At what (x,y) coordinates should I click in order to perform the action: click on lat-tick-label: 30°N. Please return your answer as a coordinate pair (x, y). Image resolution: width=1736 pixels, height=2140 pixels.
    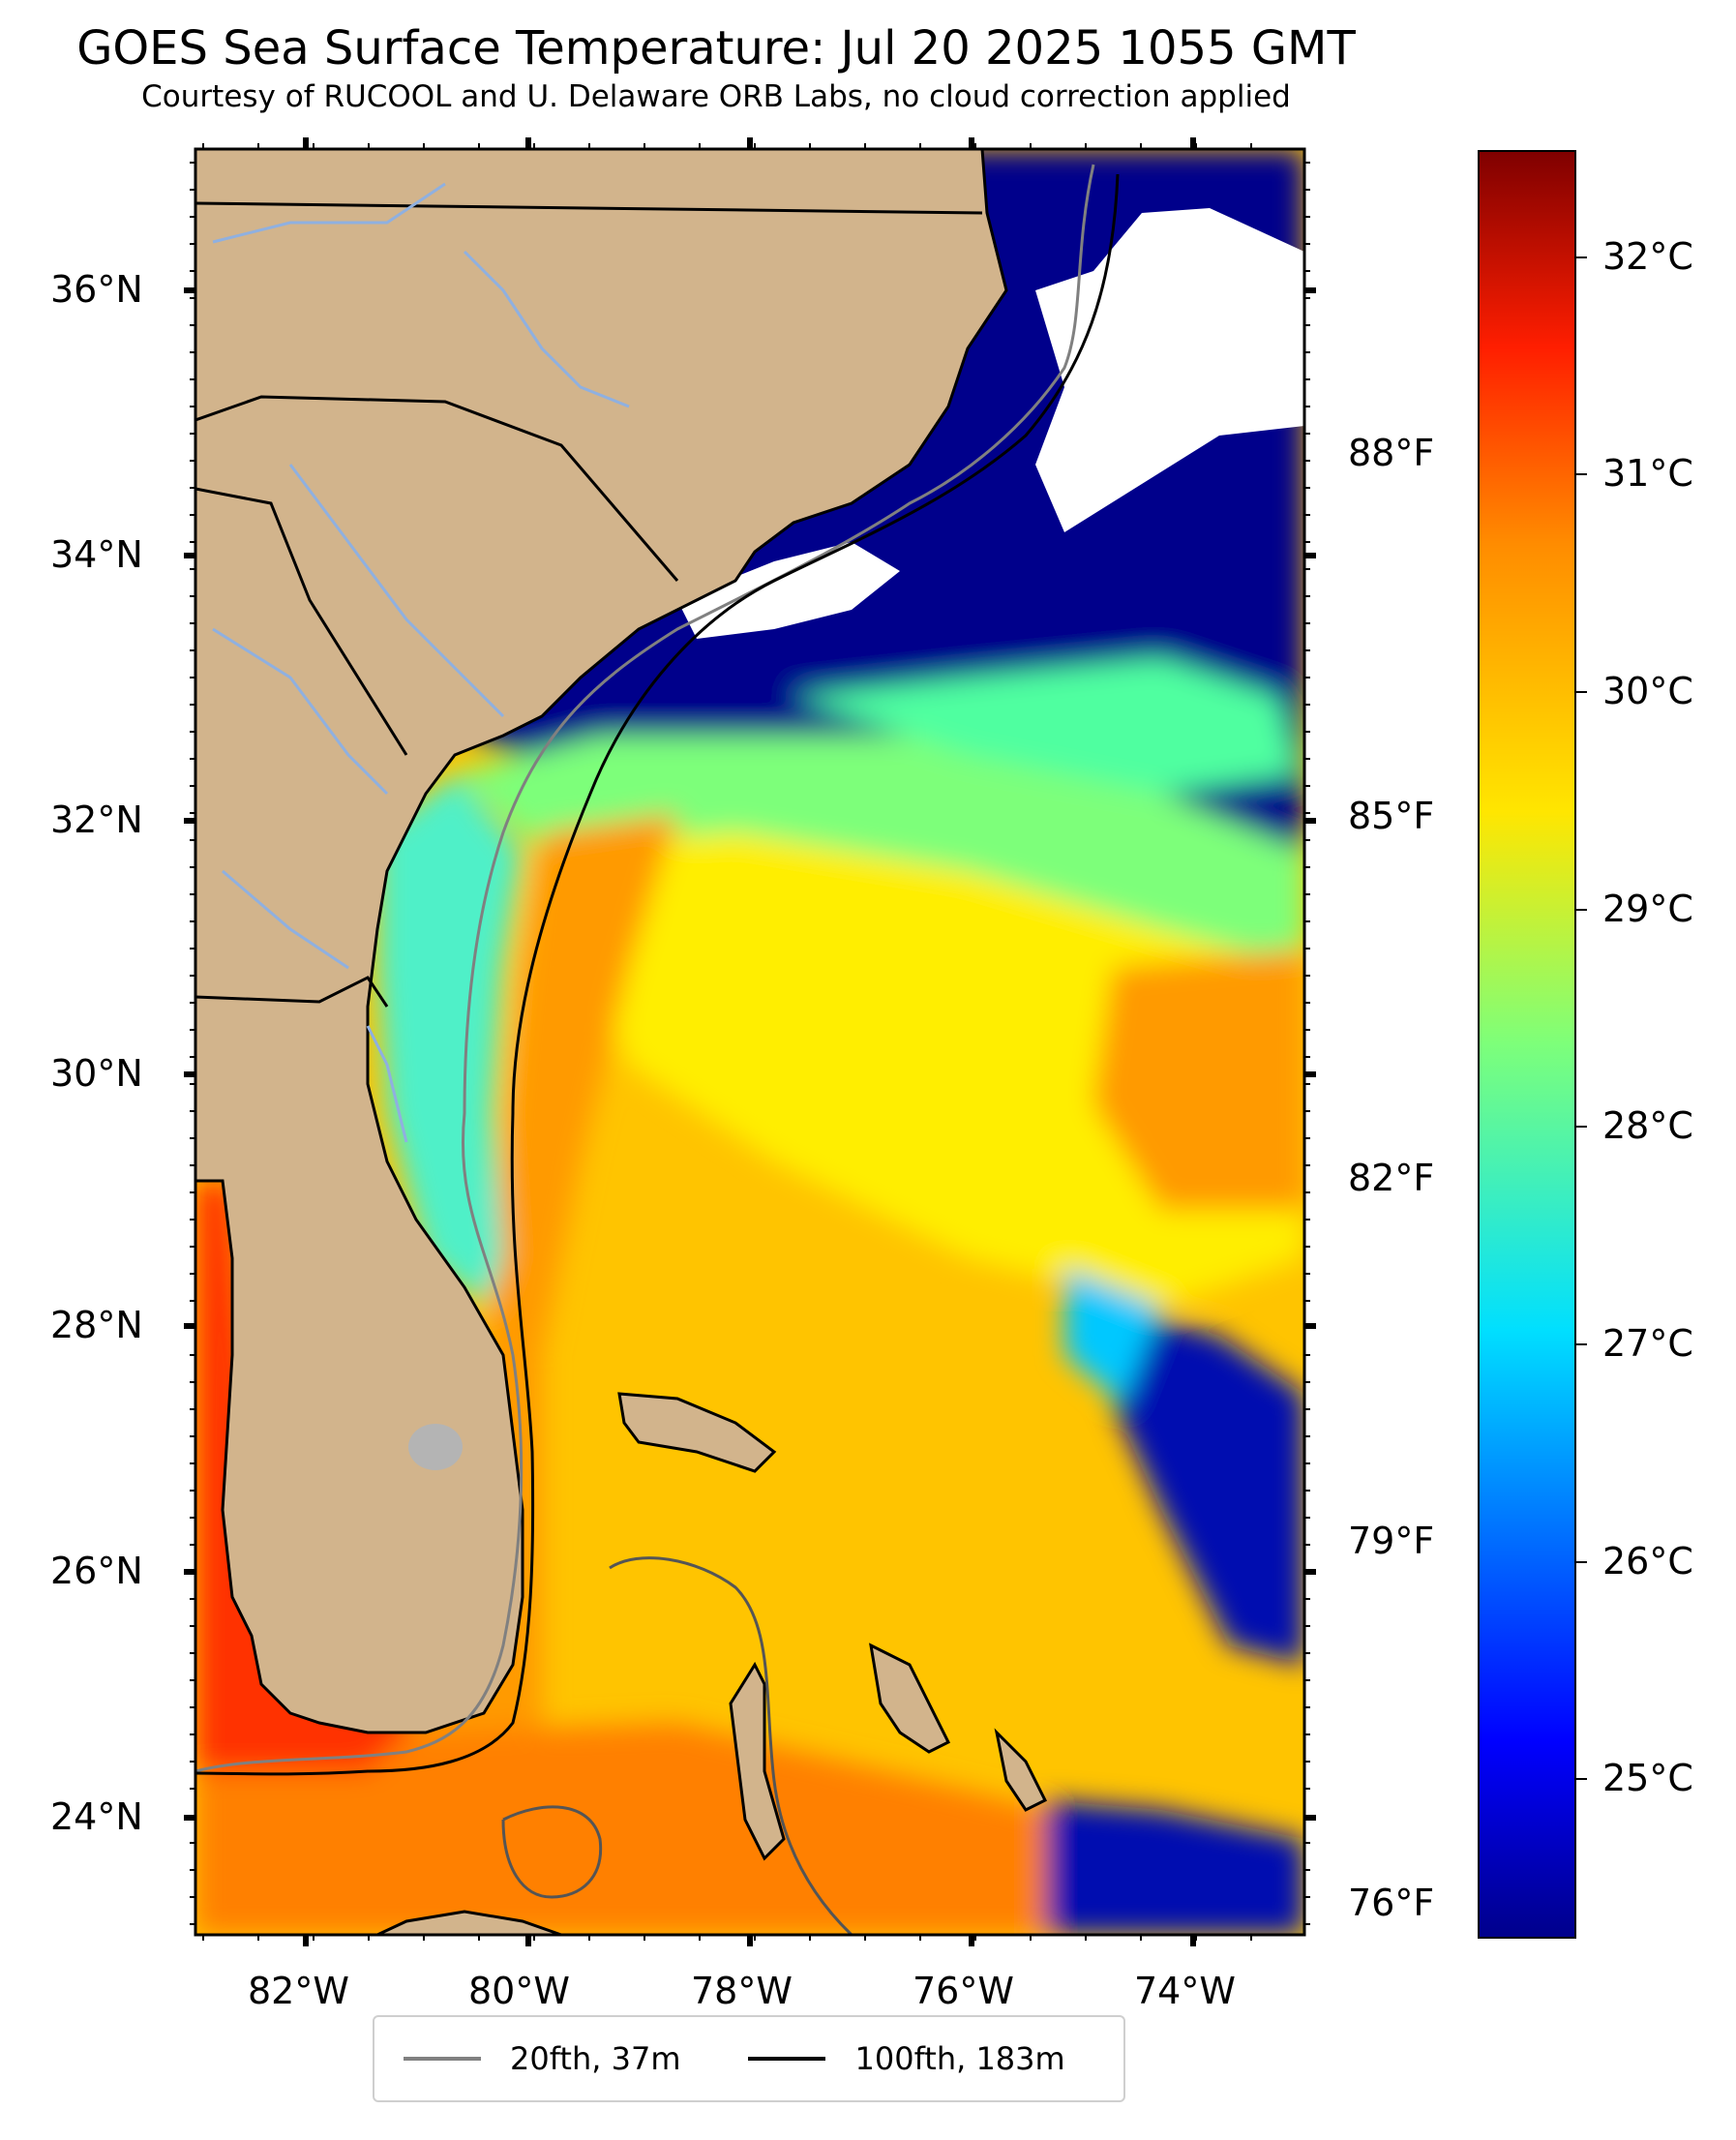
    Looking at the image, I should click on (96, 1074).